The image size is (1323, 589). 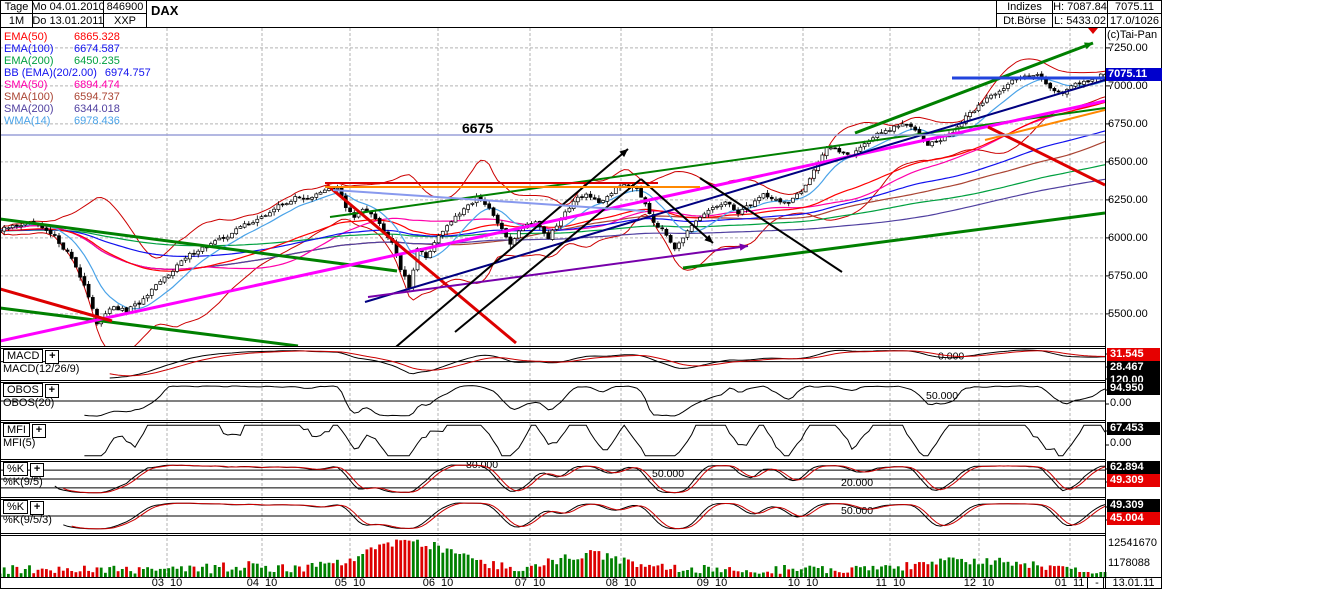 I want to click on price-tick-label: 6750.00, so click(x=1128, y=124).